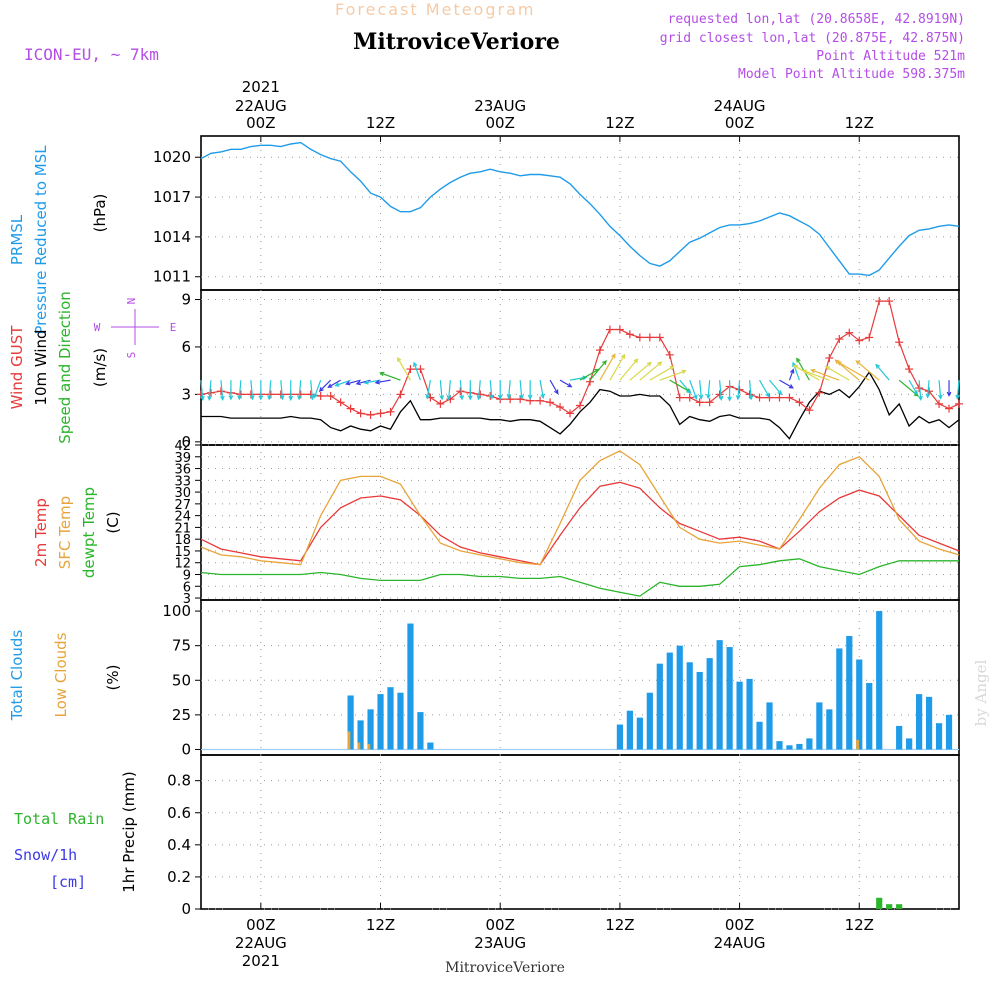  I want to click on panel-axis-label: (m/s), so click(100, 367).